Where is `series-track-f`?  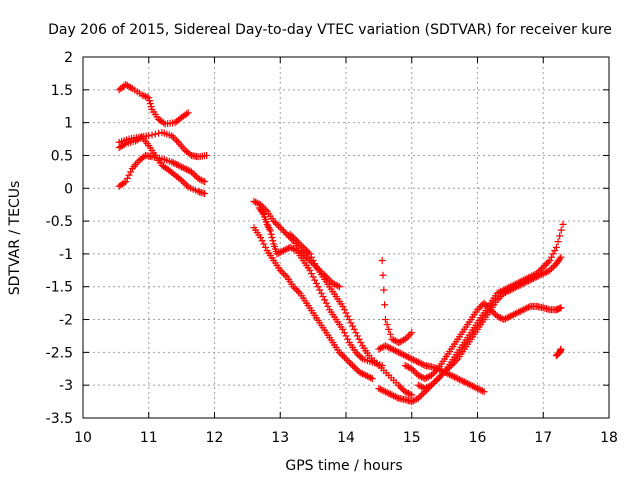
series-track-f is located at coordinates (320, 286).